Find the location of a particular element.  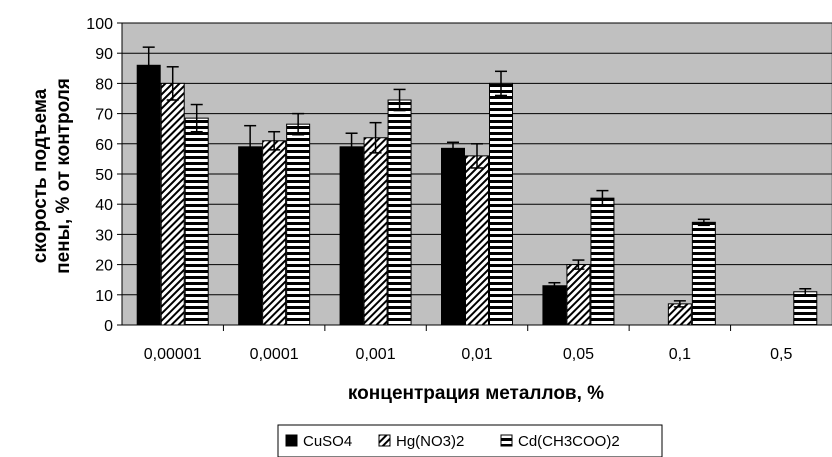

x-tick-labels: 0,00001 0,0001 0,001 0,01 0,05 0,1 0,5 is located at coordinates (468, 354).